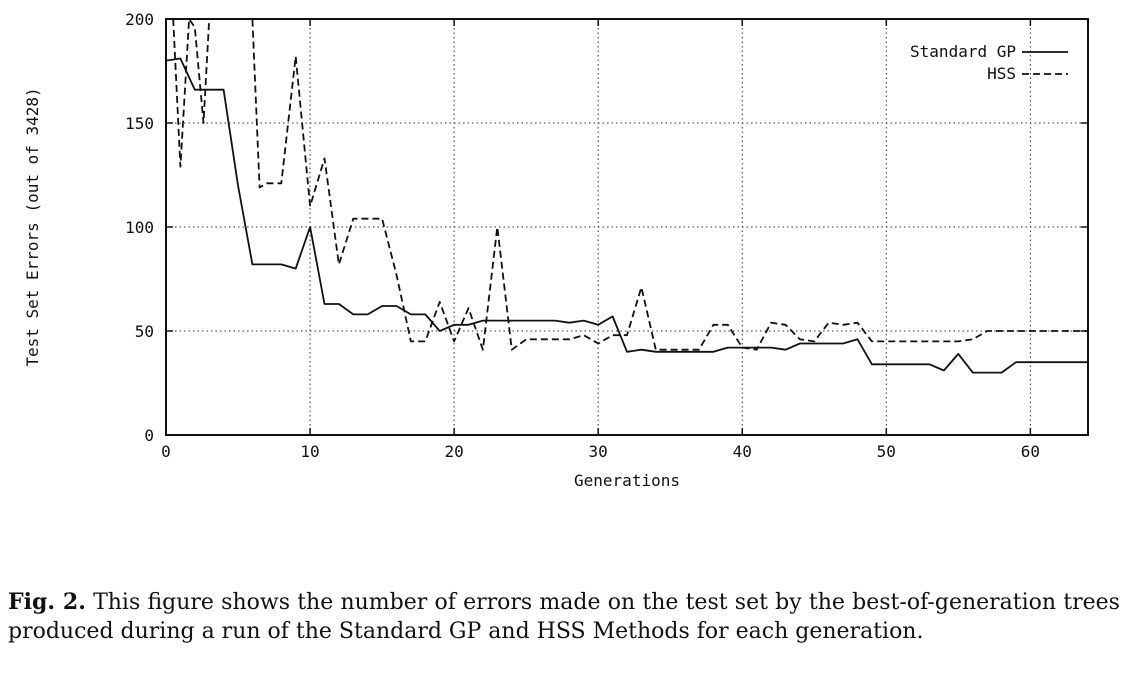  I want to click on x-tick-label: 50, so click(886, 451).